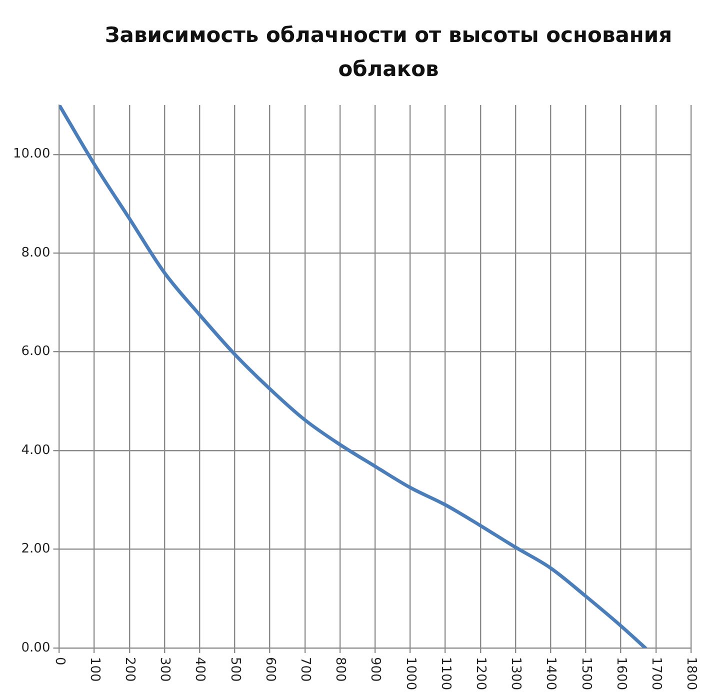  What do you see at coordinates (164, 669) in the screenshot?
I see `x-tick-label: 300` at bounding box center [164, 669].